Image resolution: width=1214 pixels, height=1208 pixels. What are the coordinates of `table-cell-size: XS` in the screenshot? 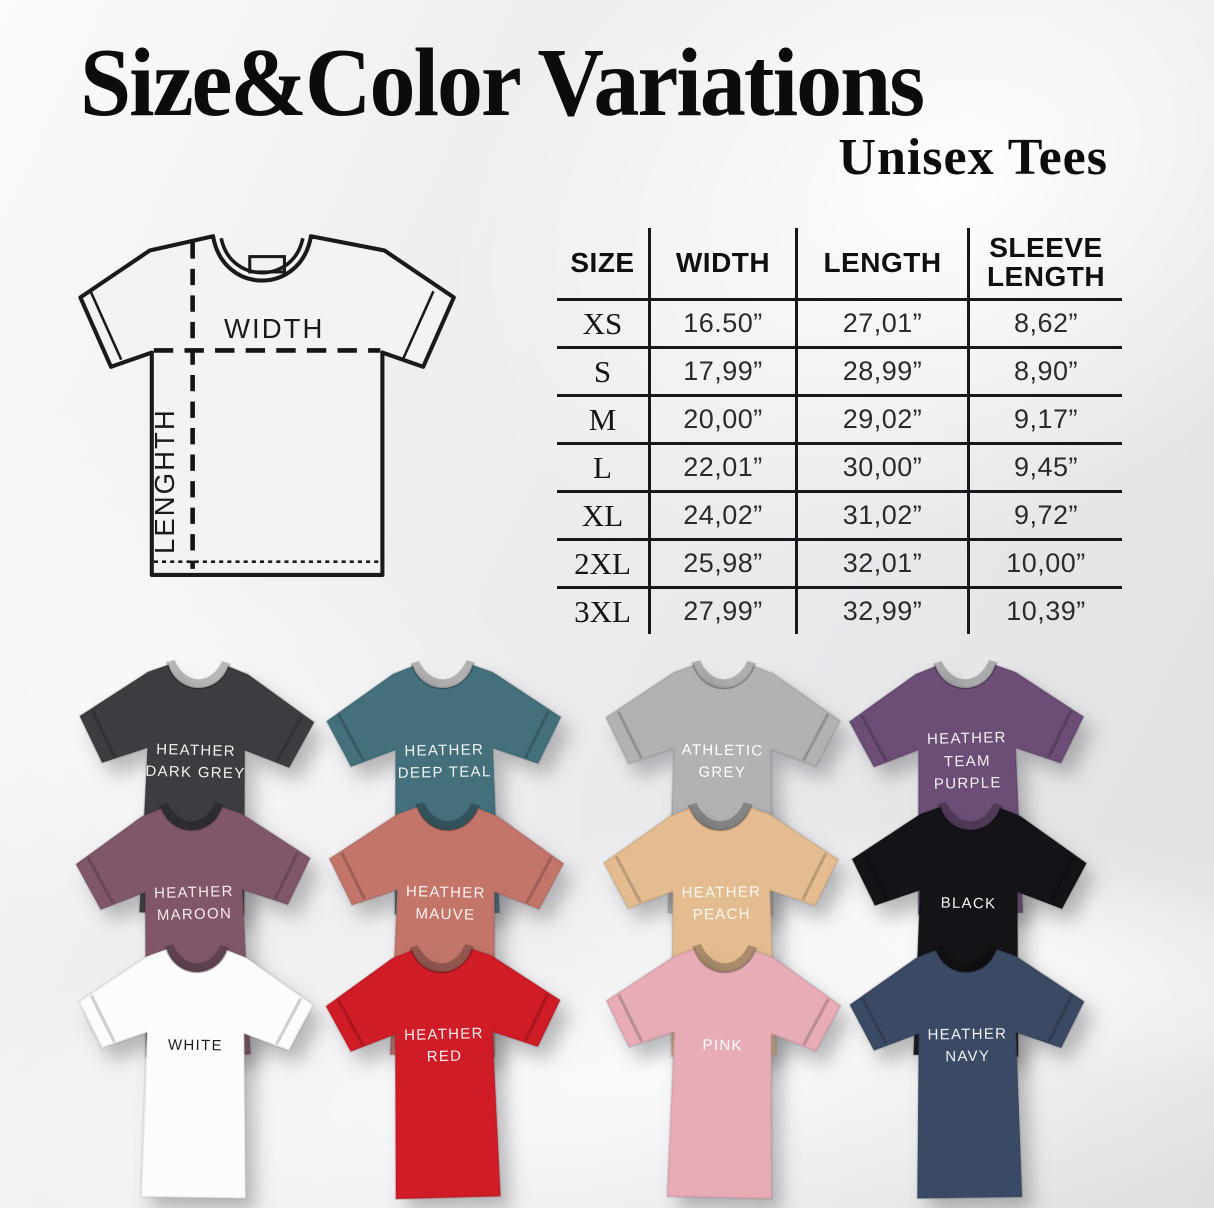 It's located at (604, 322).